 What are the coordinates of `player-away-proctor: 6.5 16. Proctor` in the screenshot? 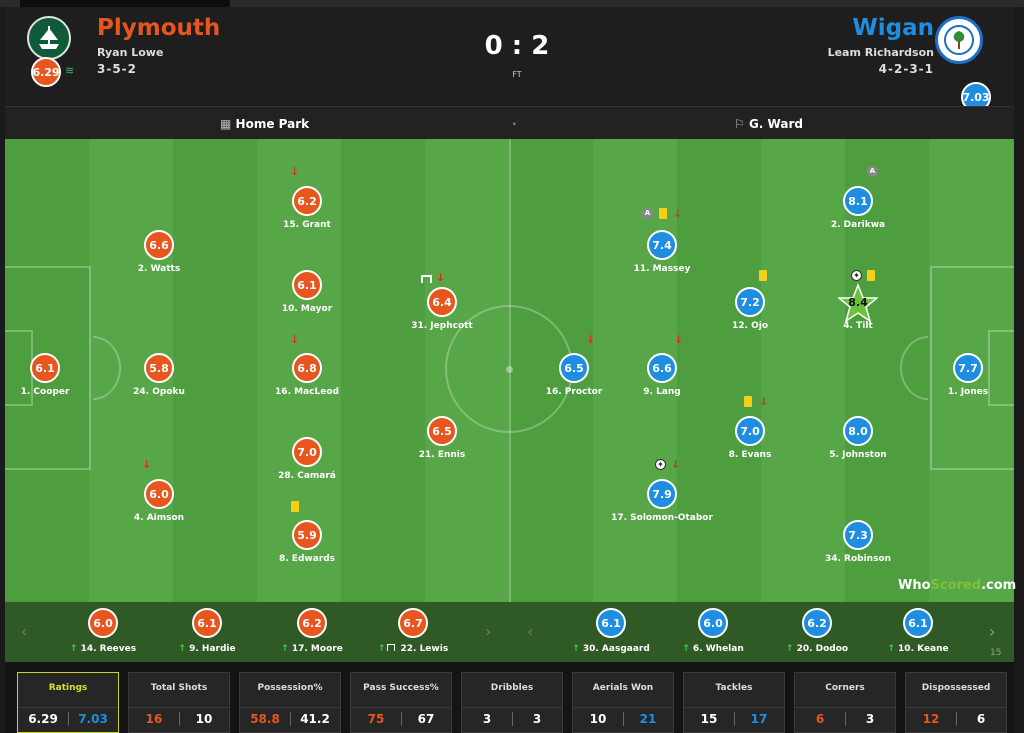 It's located at (574, 375).